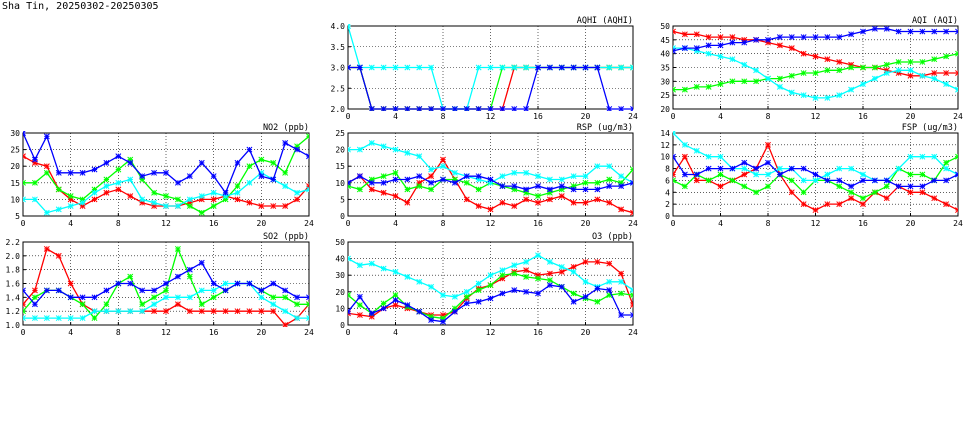 The width and height of the screenshot is (975, 447). Describe the element at coordinates (340, 275) in the screenshot. I see `y-tick-label: 30` at that location.